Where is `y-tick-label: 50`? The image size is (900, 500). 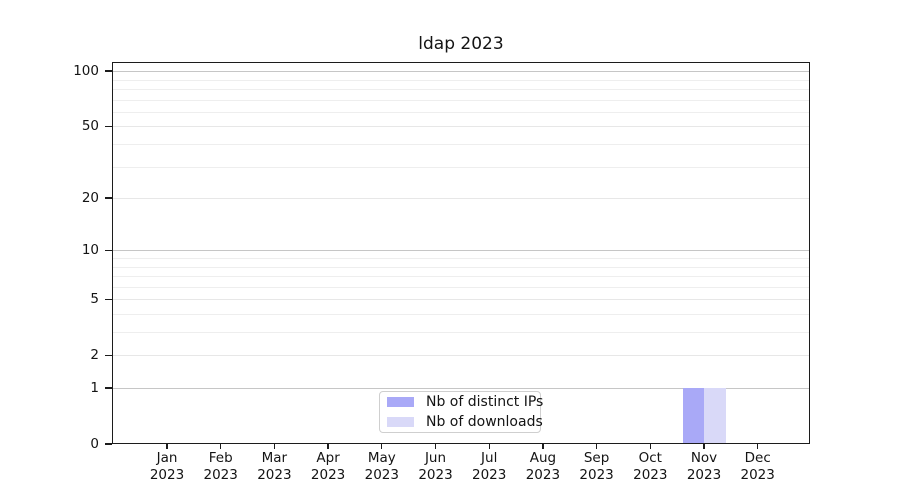
y-tick-label: 50 is located at coordinates (90, 125).